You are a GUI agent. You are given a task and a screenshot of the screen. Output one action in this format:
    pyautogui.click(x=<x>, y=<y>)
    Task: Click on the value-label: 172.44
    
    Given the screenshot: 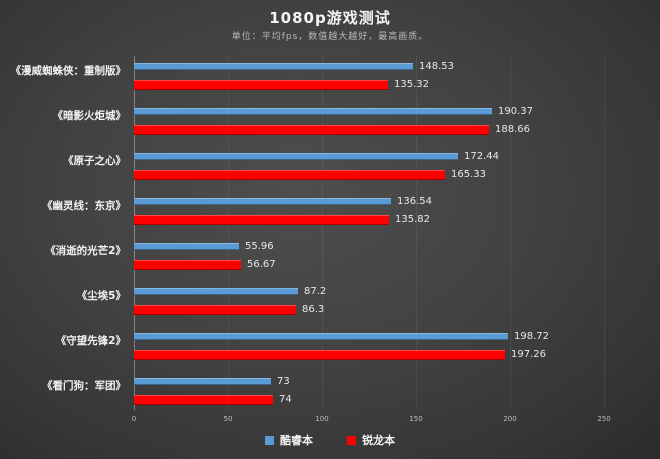 What is the action you would take?
    pyautogui.click(x=481, y=156)
    